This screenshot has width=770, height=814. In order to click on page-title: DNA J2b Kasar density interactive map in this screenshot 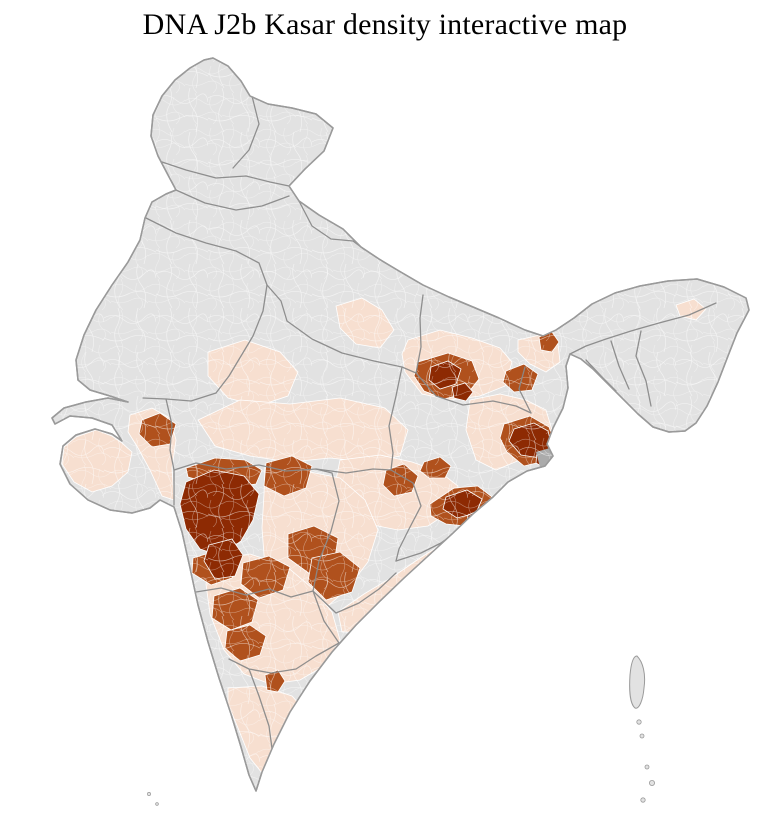, I will do `click(385, 24)`.